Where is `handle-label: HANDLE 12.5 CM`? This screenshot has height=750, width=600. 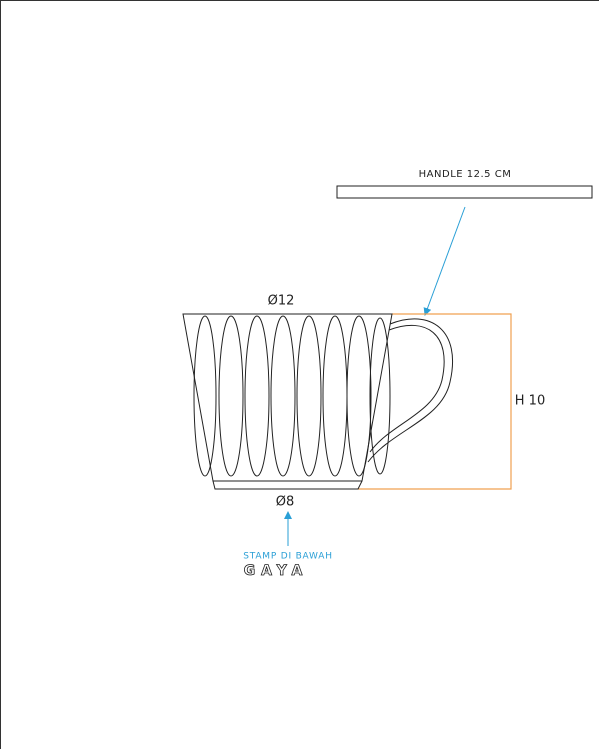
handle-label: HANDLE 12.5 CM is located at coordinates (465, 174).